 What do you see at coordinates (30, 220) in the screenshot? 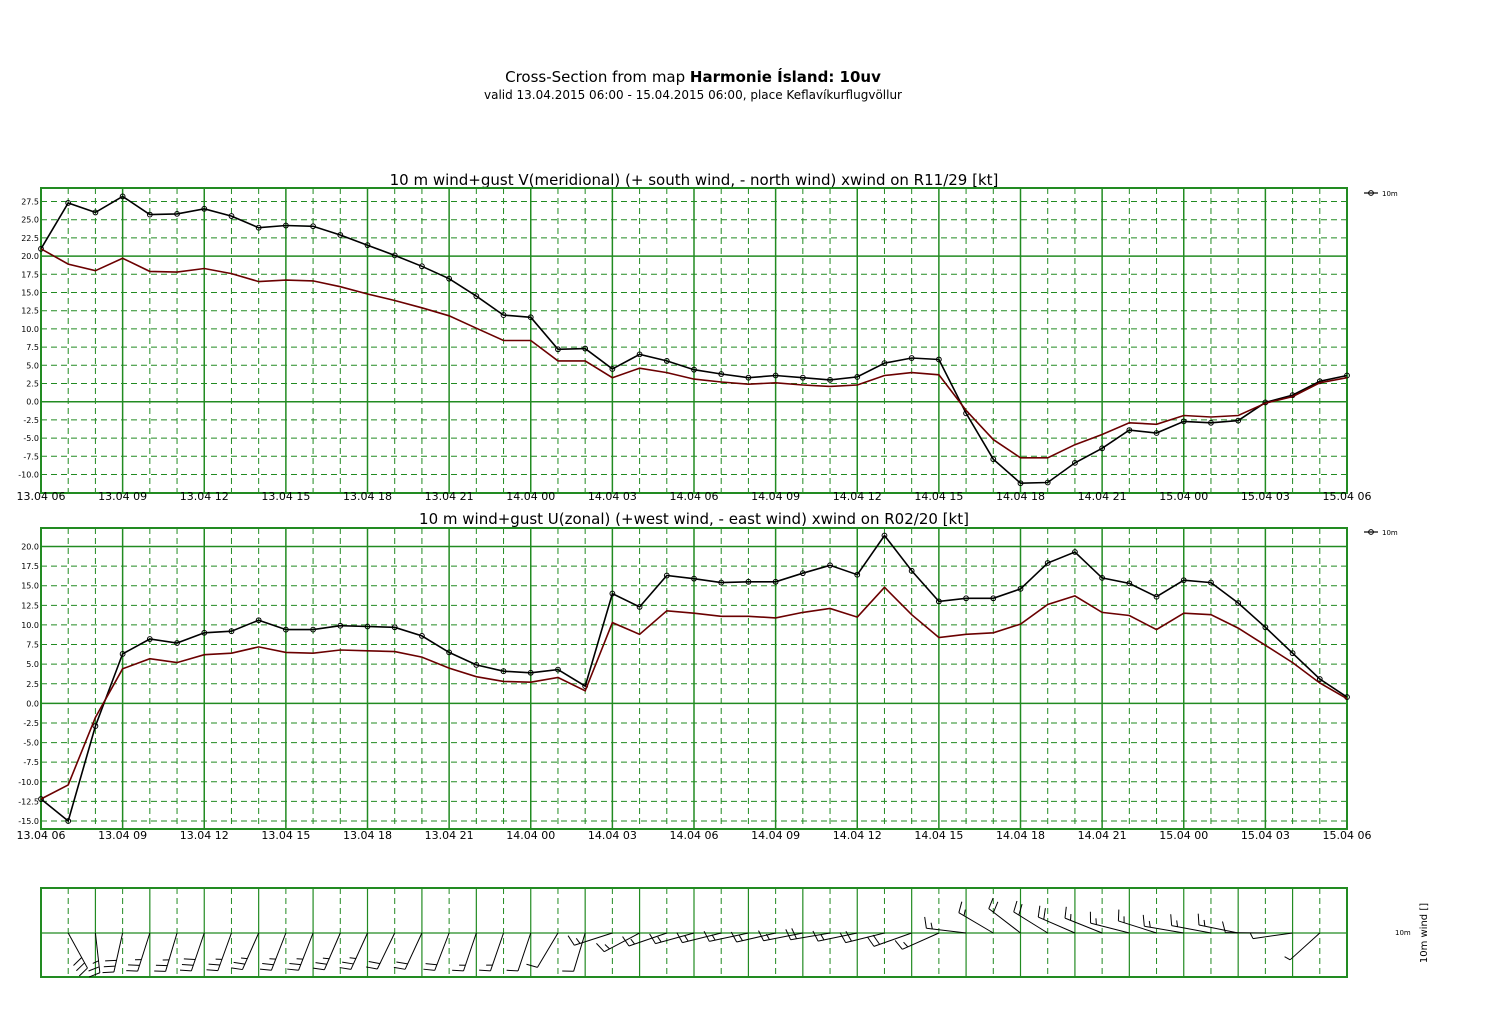
I see `y-tick-label: 25.0` at bounding box center [30, 220].